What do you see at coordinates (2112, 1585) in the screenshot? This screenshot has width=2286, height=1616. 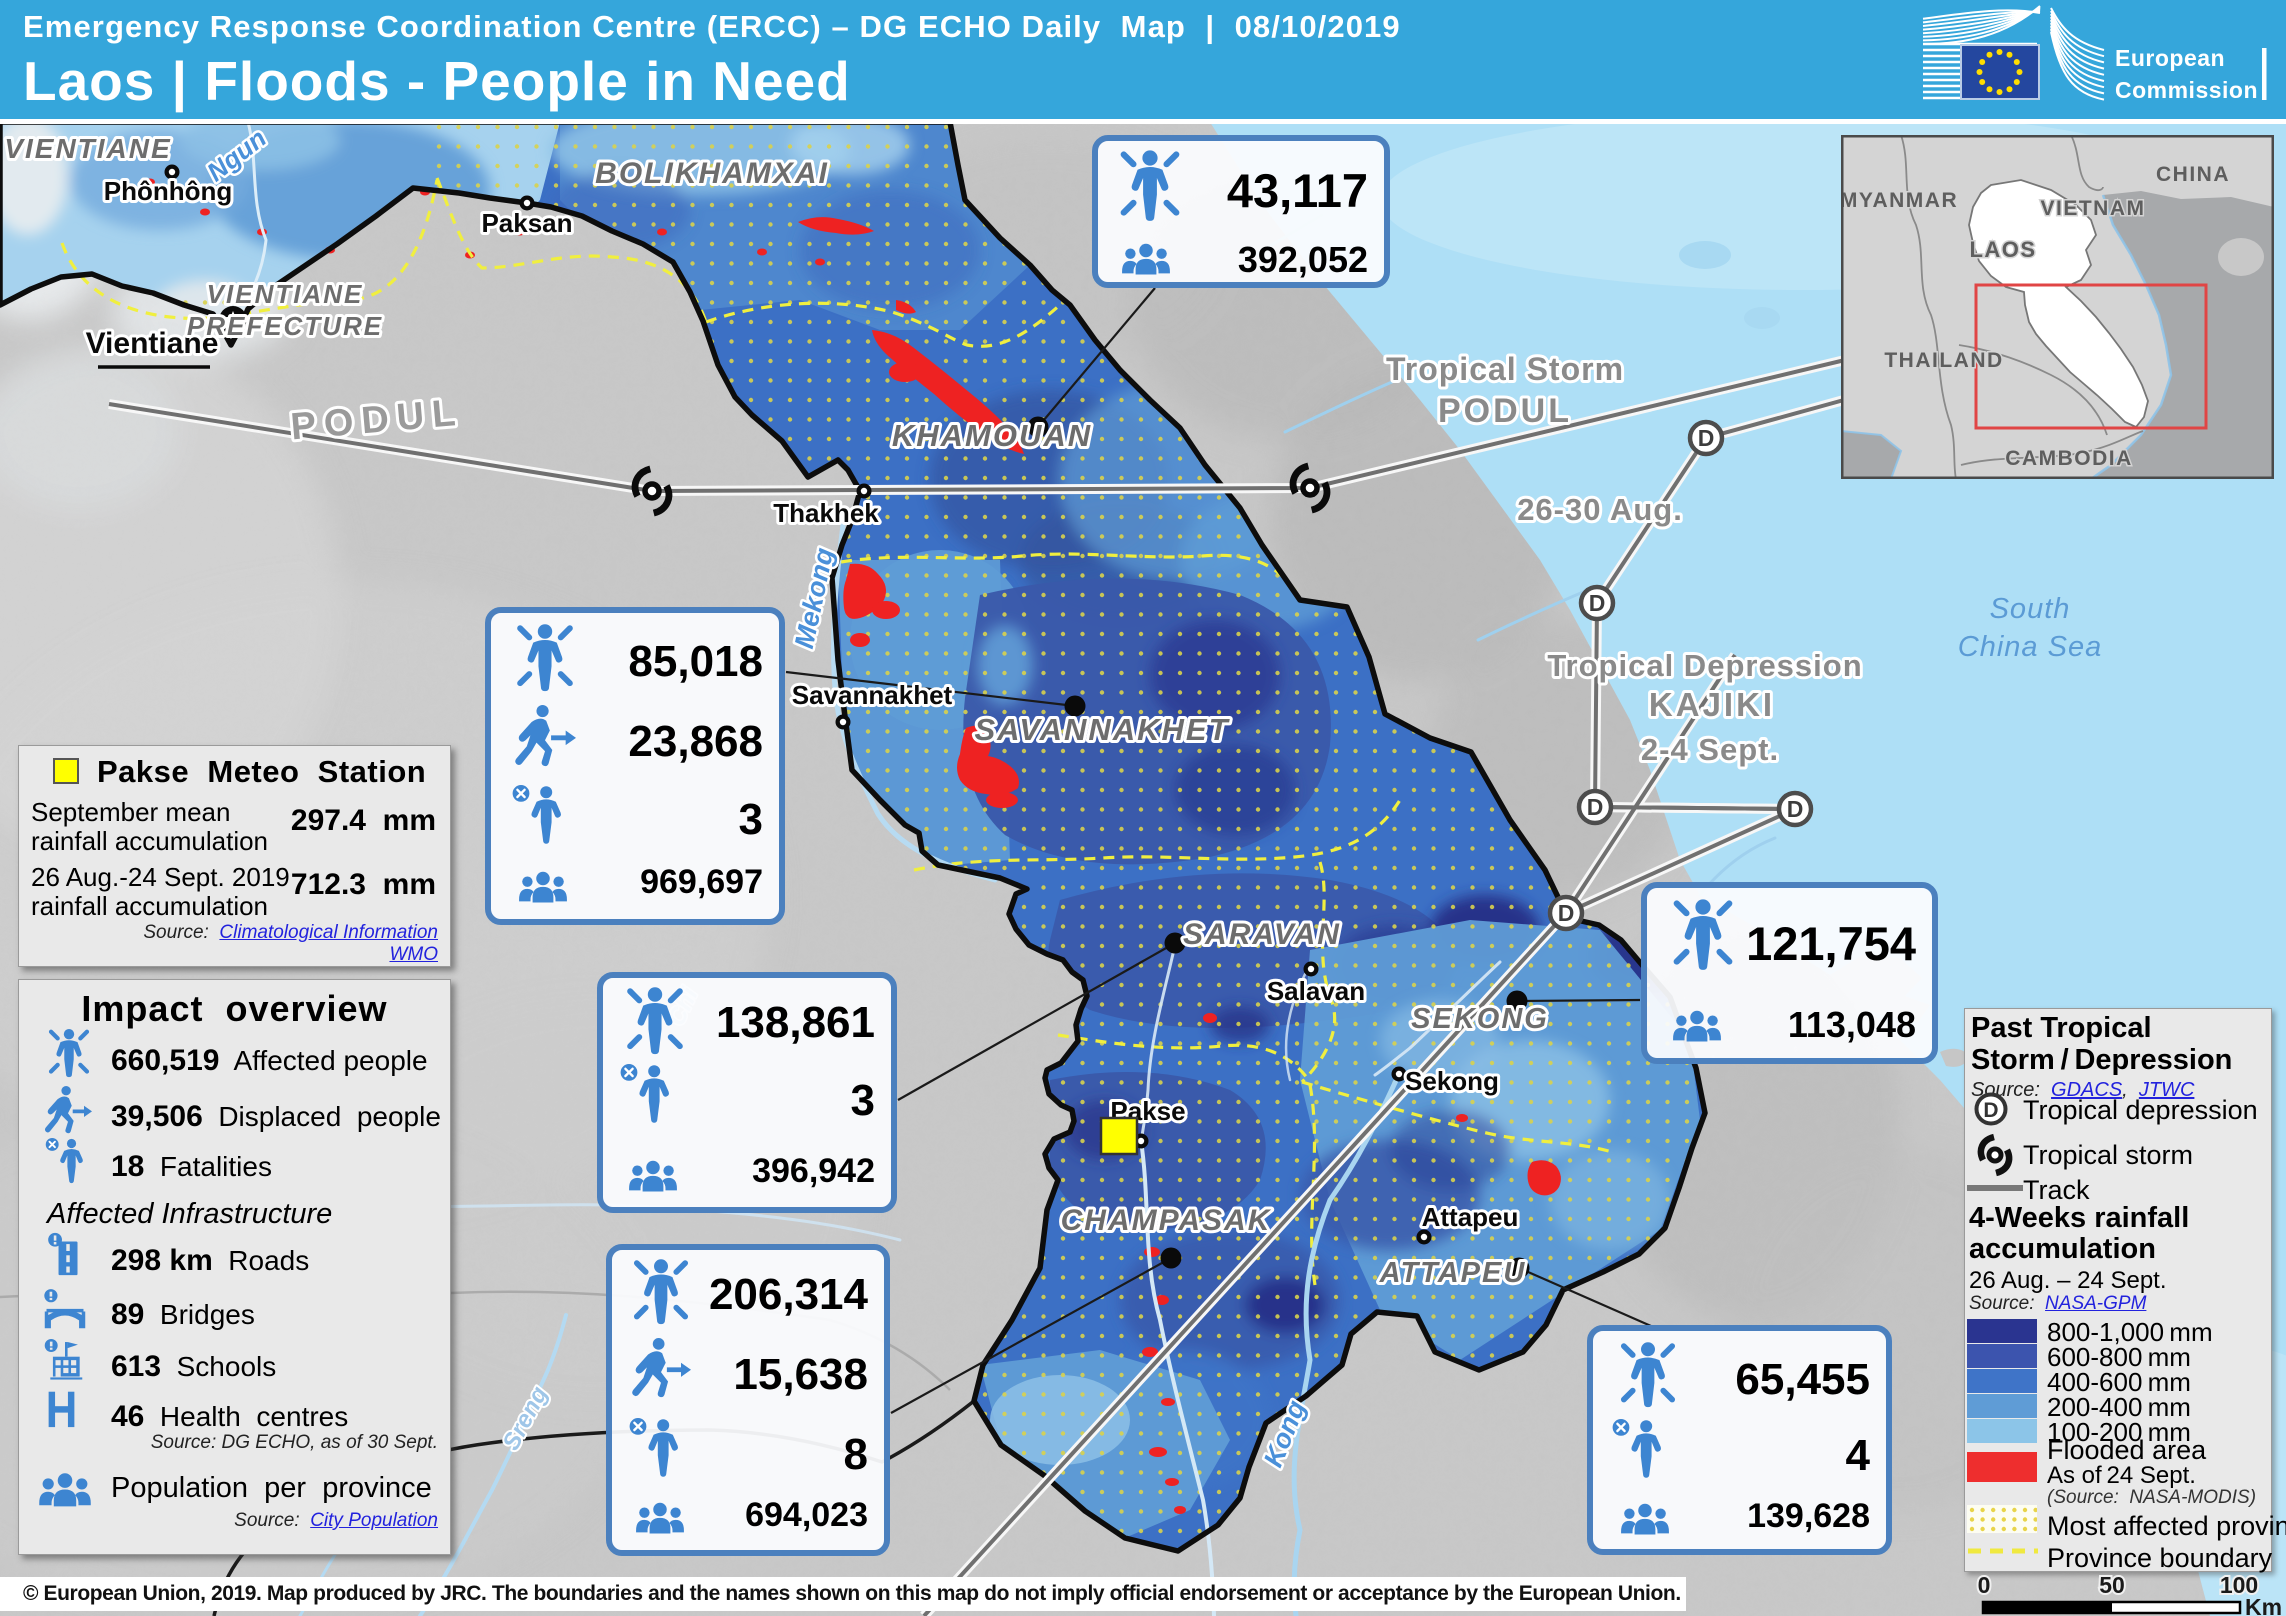 I see `svg-text: 50` at bounding box center [2112, 1585].